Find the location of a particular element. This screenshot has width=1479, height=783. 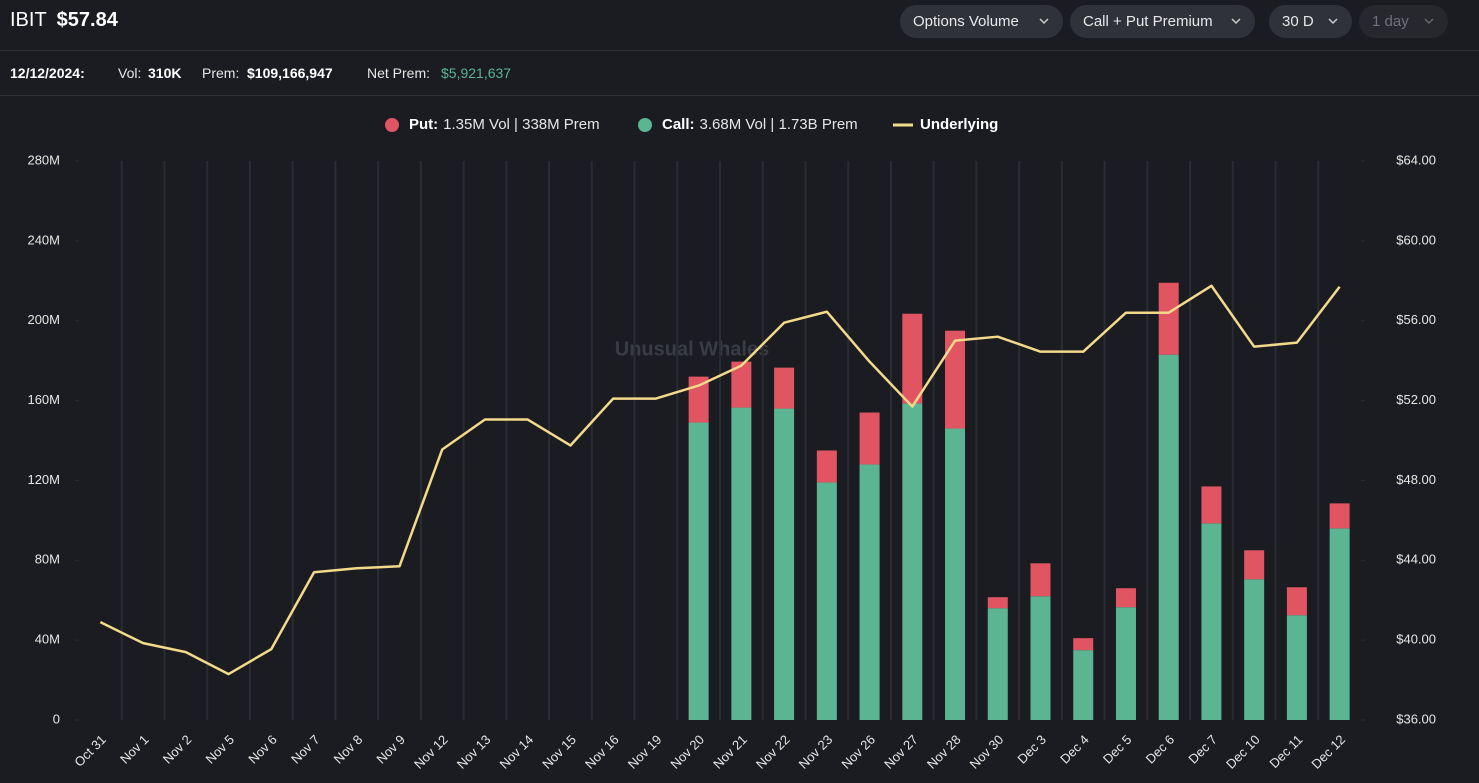

dropdown-label: 1 day is located at coordinates (1390, 21).